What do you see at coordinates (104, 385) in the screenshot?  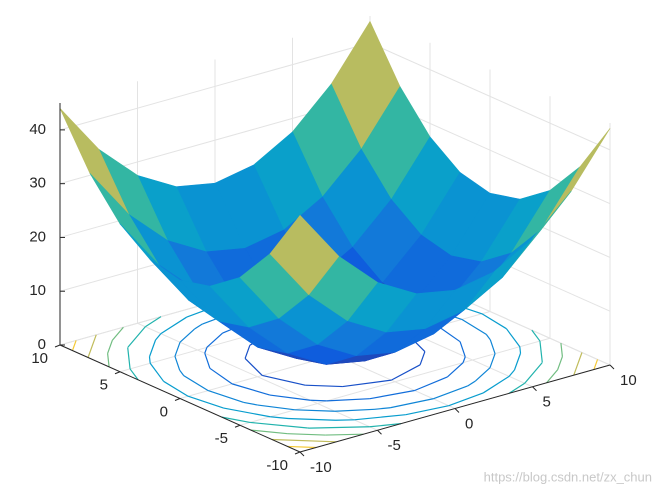 I see `y-tick-label: 5` at bounding box center [104, 385].